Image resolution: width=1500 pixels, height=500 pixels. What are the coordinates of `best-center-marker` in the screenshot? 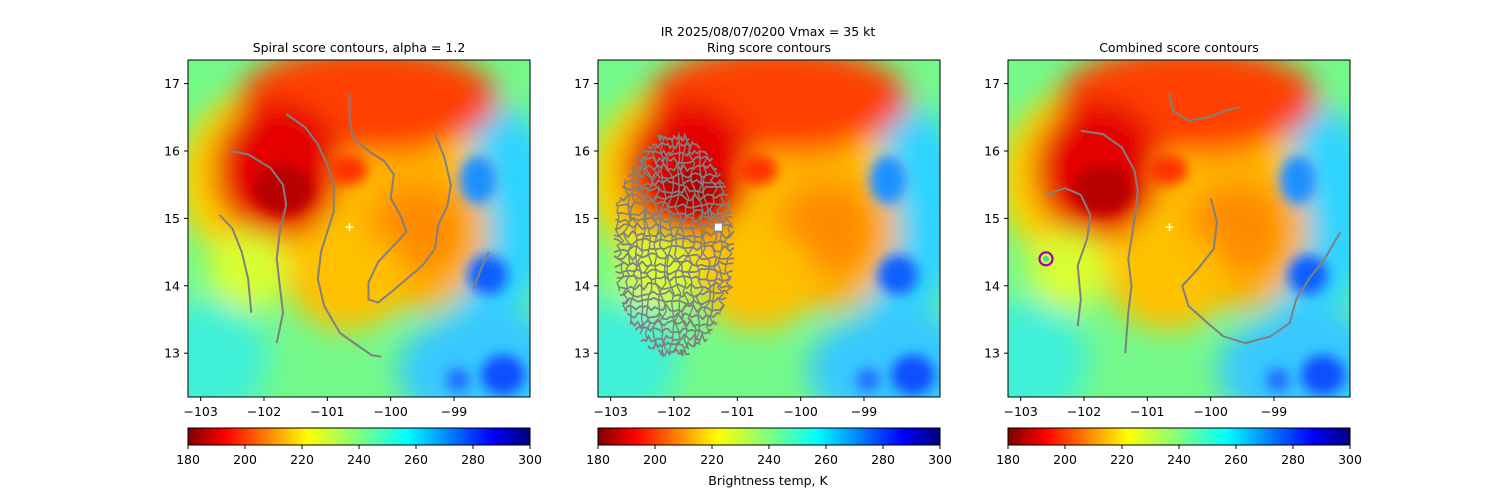 It's located at (1046, 259).